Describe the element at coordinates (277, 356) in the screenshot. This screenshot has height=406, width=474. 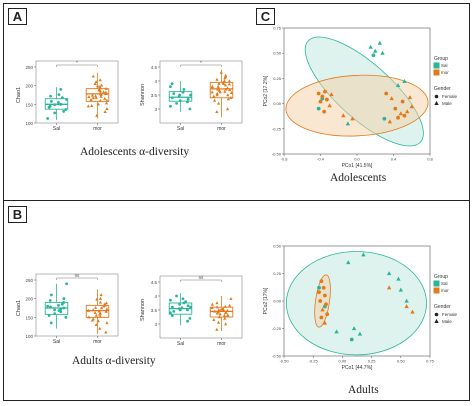
I see `y-tick-label: -0.50` at that location.